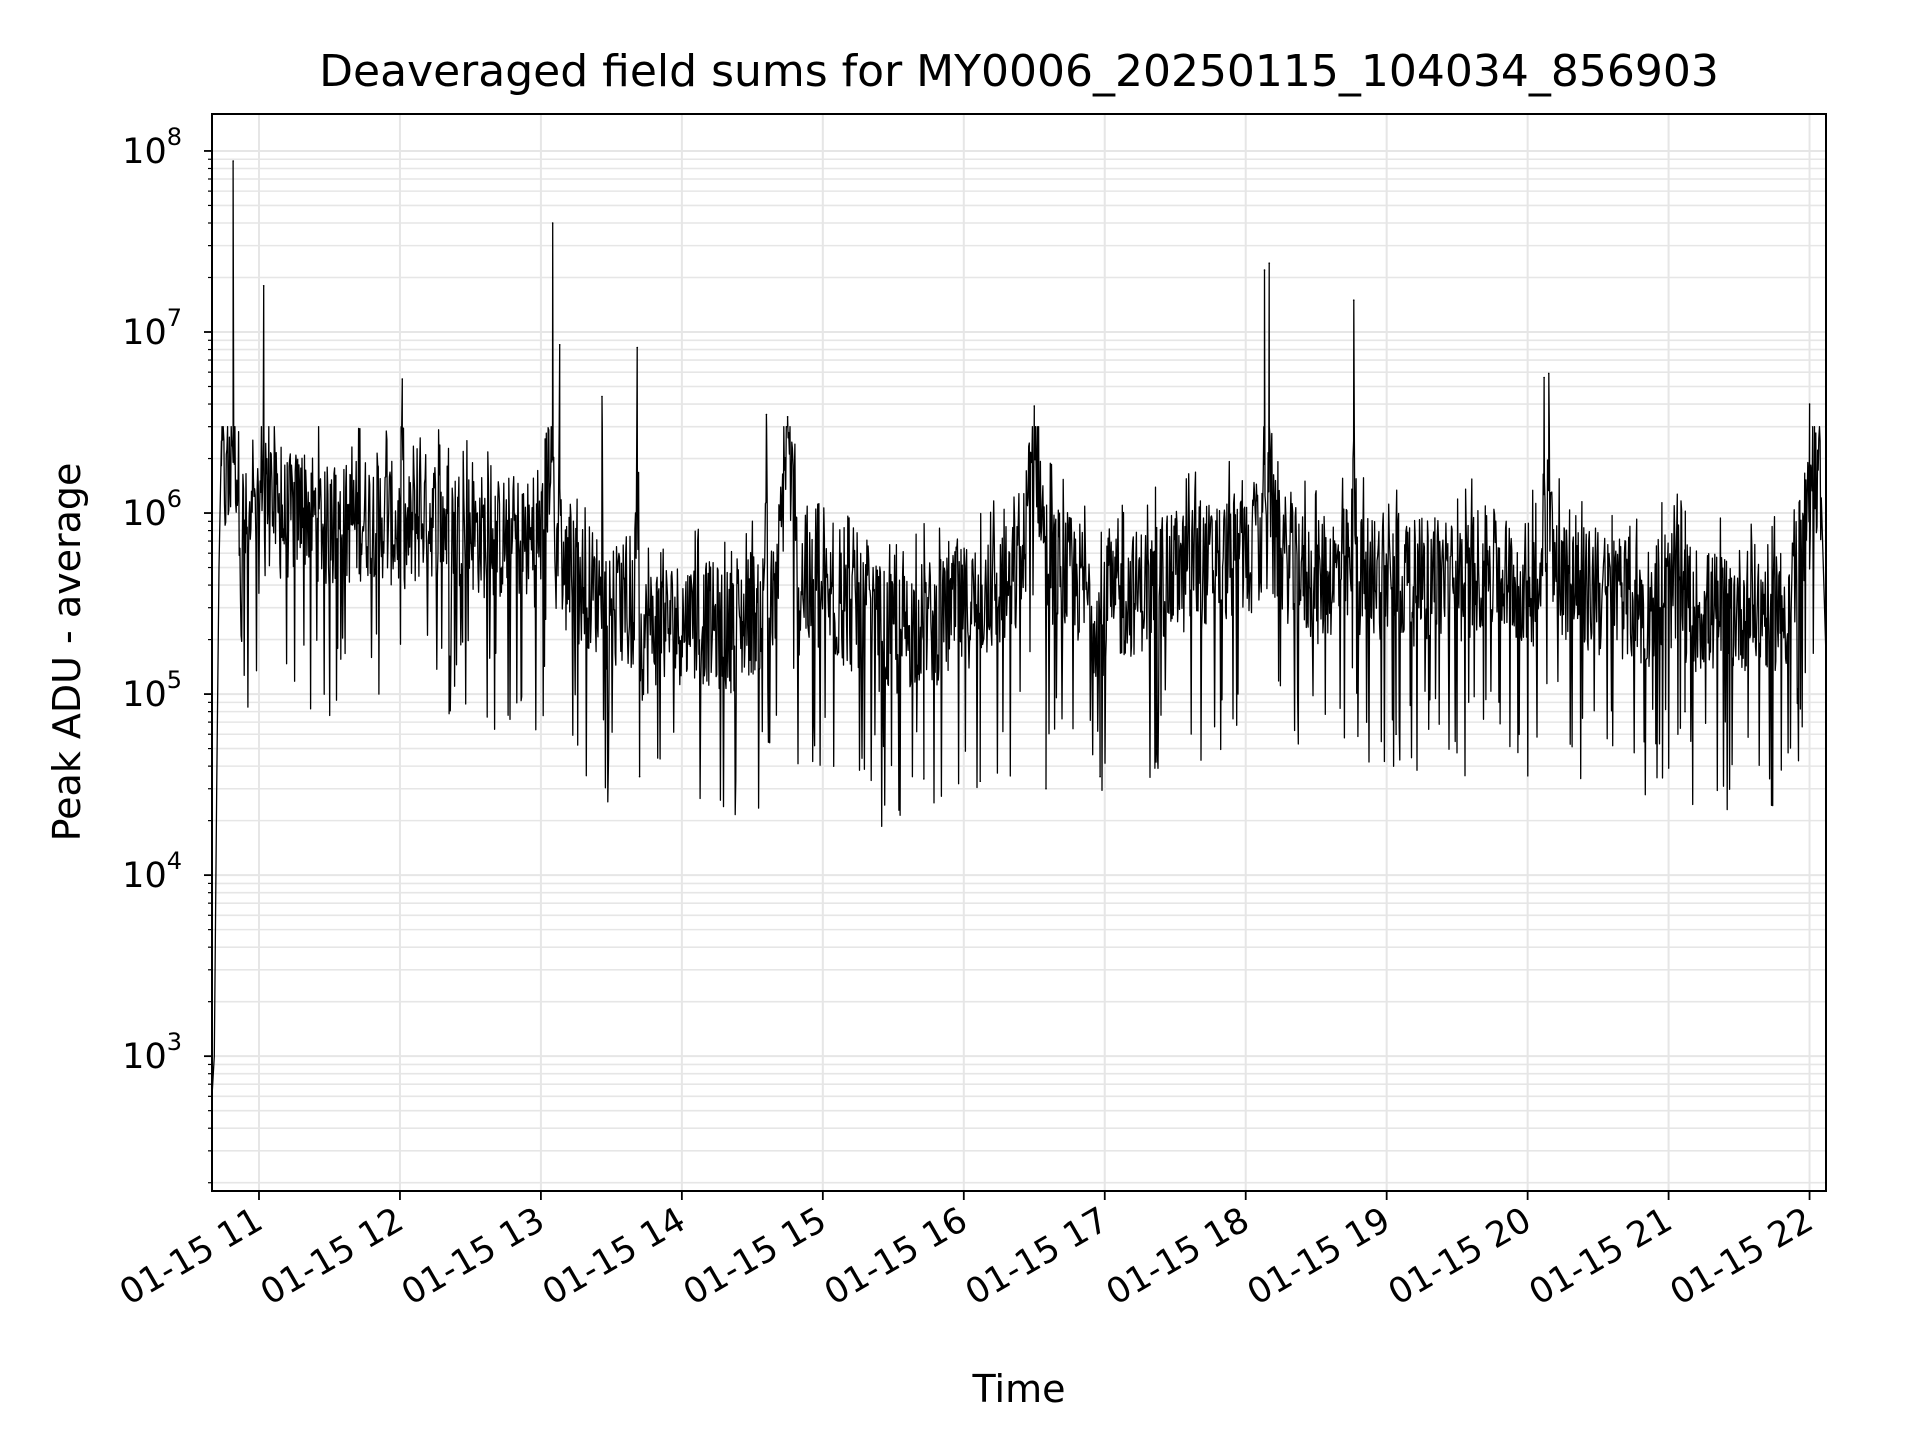 The width and height of the screenshot is (1920, 1440). Describe the element at coordinates (67, 652) in the screenshot. I see `y-axis-label: Peak ADU - average` at that location.